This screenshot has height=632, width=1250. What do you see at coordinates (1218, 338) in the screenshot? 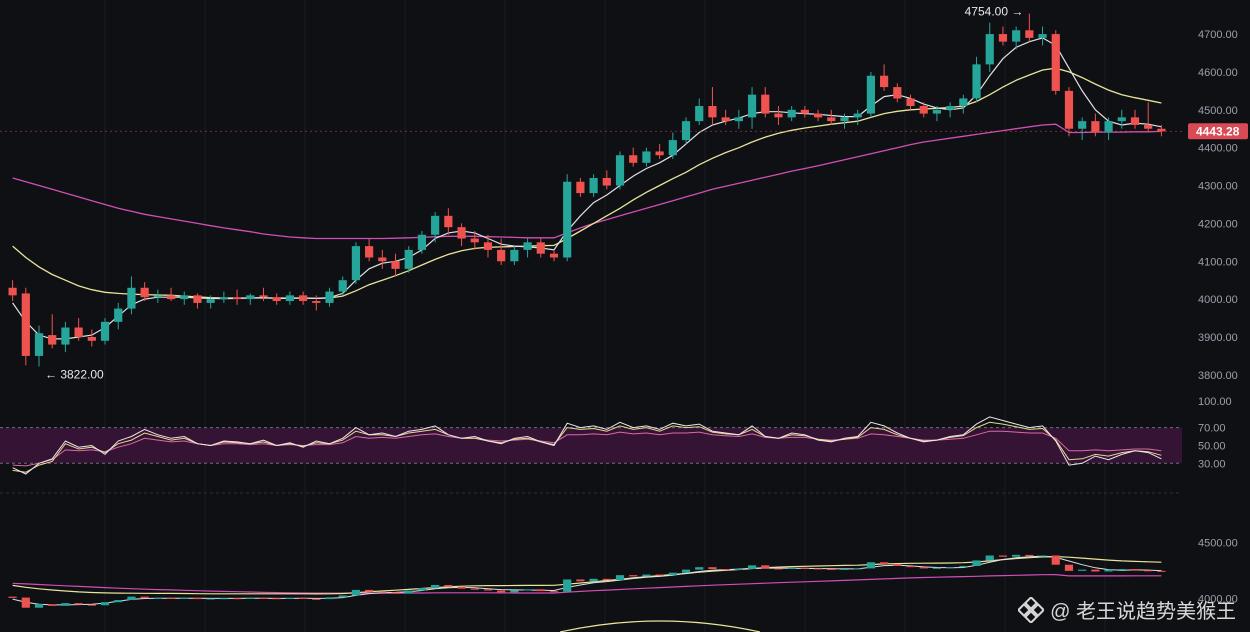
I see `price-tick-label: 3900.00` at bounding box center [1218, 338].